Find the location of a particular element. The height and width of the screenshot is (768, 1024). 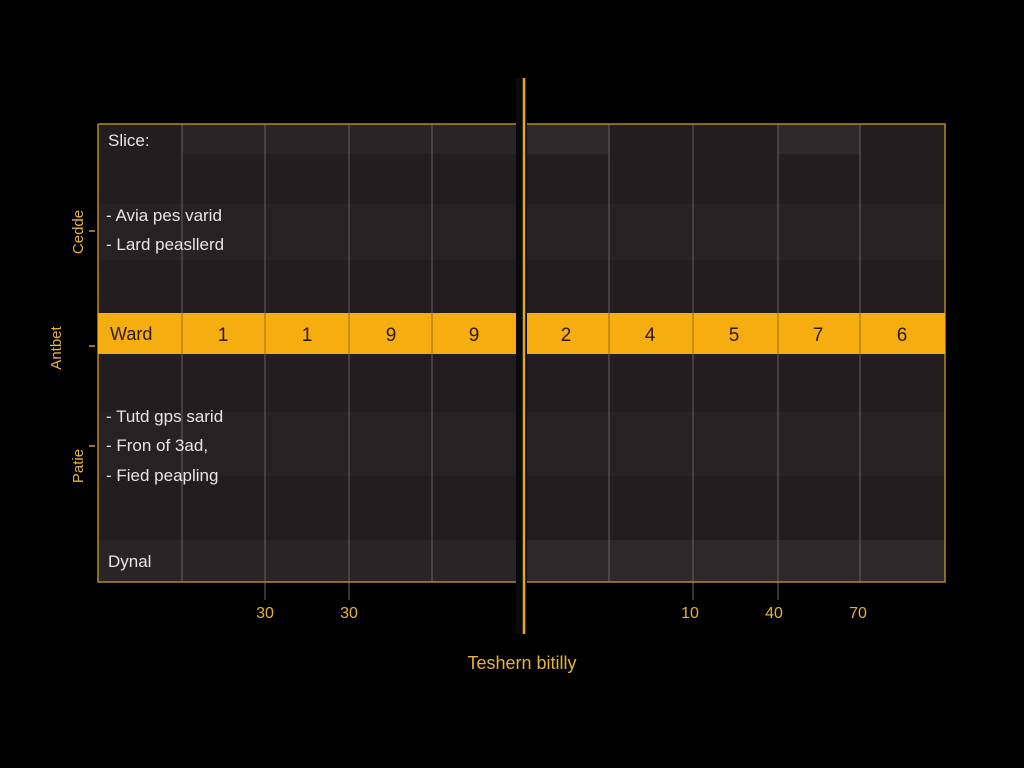

panel-header: Slice: is located at coordinates (129, 140).